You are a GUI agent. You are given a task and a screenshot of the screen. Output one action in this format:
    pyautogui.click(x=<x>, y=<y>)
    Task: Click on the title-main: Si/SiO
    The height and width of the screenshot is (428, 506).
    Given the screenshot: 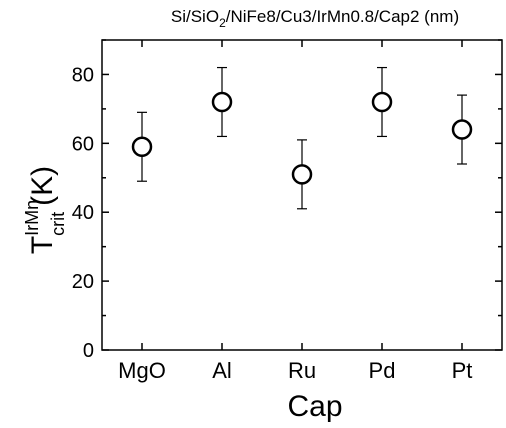 What is the action you would take?
    pyautogui.click(x=195, y=16)
    